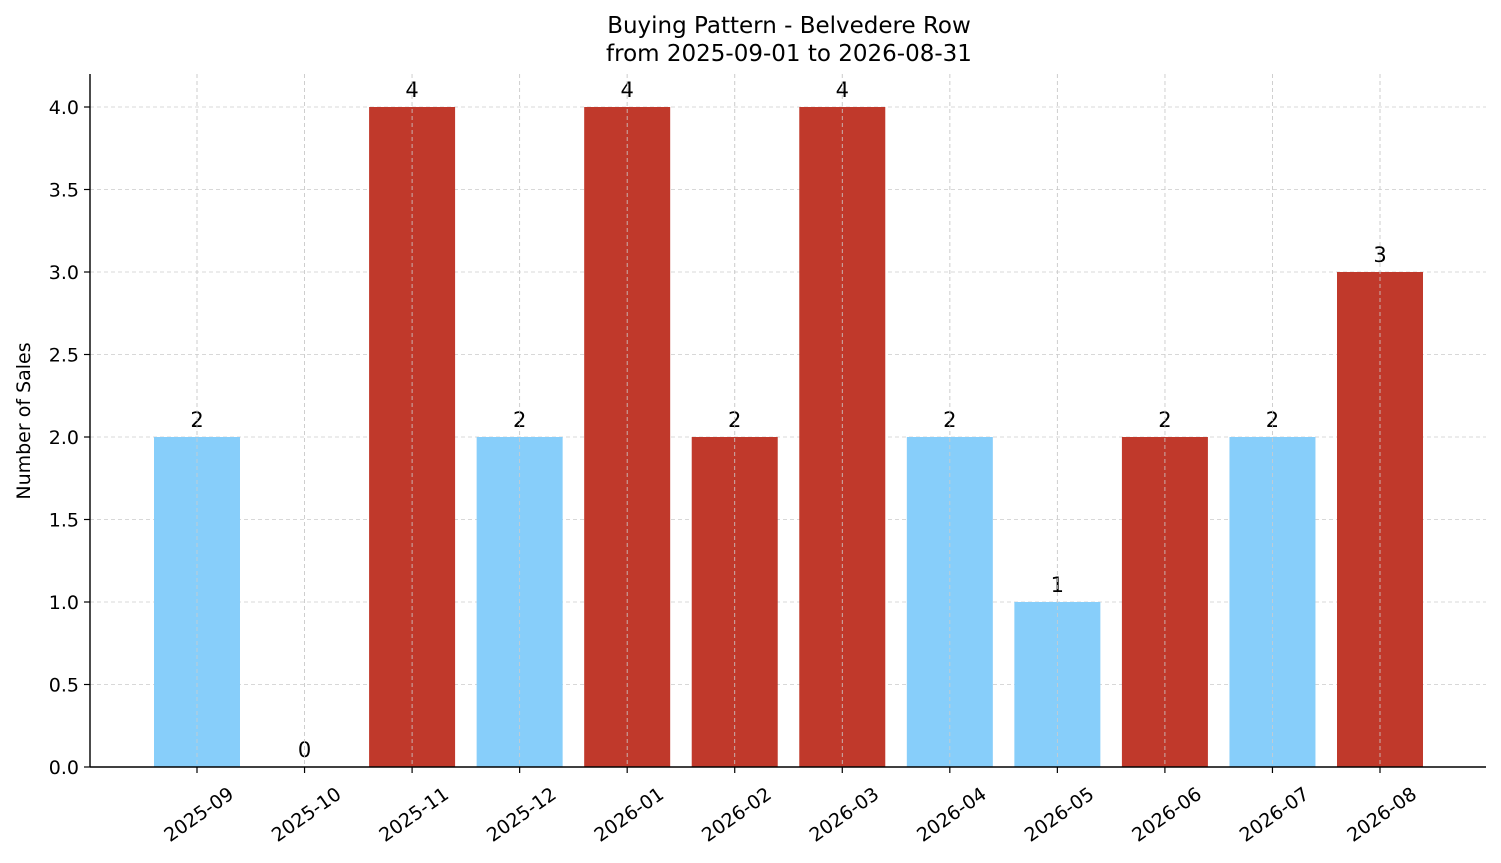  What do you see at coordinates (64, 603) in the screenshot?
I see `y-tick-label: 1.0` at bounding box center [64, 603].